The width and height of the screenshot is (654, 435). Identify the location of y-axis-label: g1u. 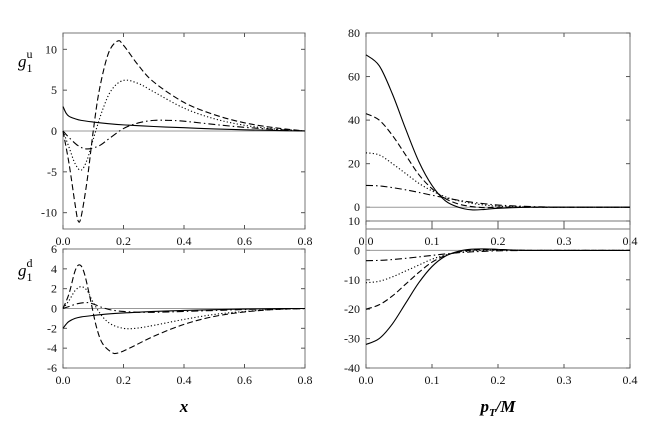
(25, 61).